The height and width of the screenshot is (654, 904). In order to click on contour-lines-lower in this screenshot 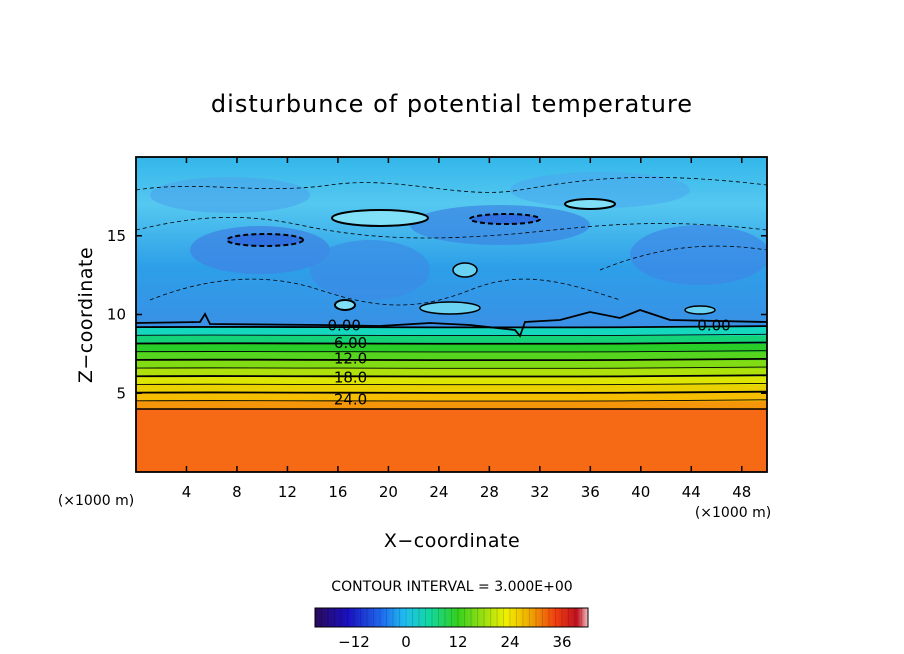, I will do `click(451, 367)`.